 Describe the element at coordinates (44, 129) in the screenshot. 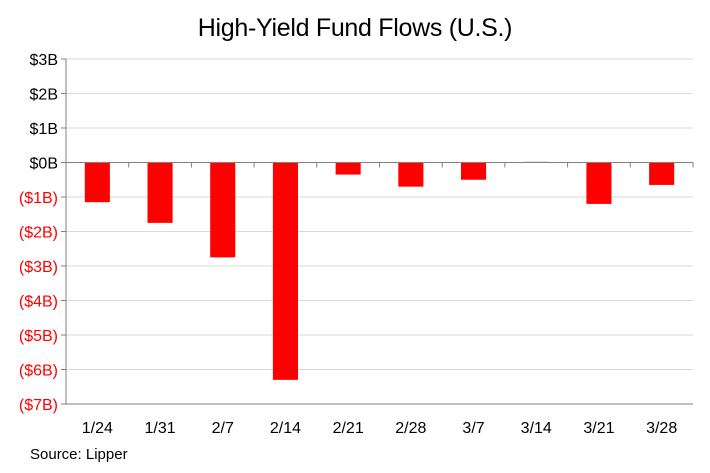

I see `y-tick-label: $1B` at that location.